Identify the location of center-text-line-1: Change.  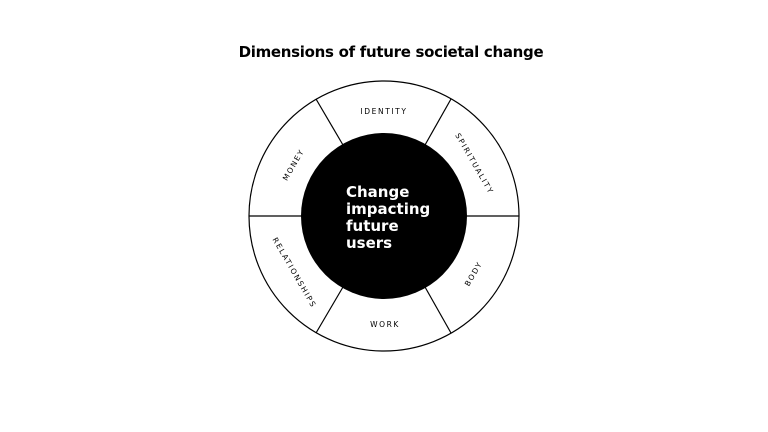
(377, 192).